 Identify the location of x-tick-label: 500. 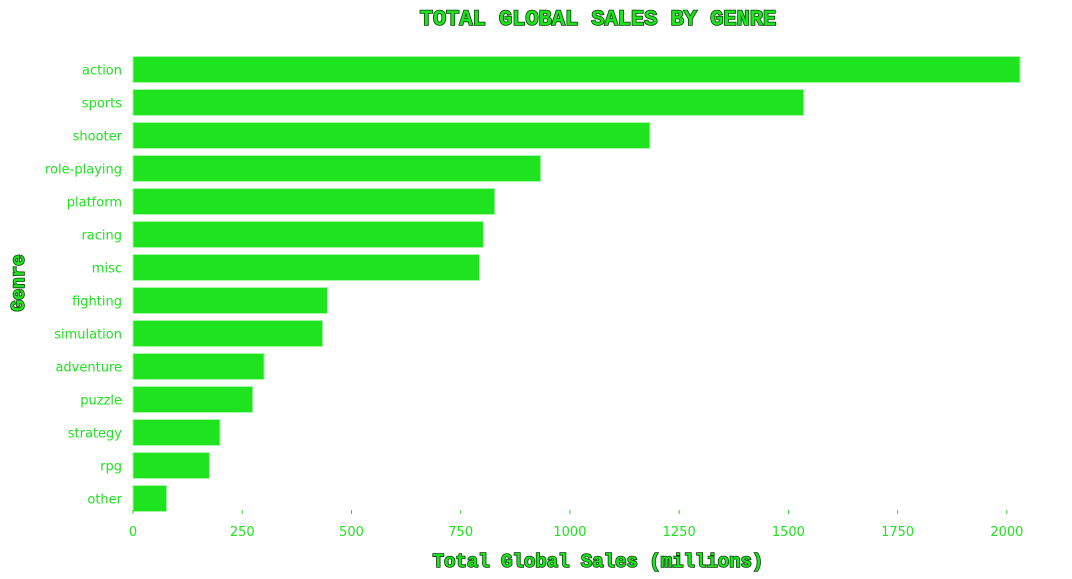
(351, 532).